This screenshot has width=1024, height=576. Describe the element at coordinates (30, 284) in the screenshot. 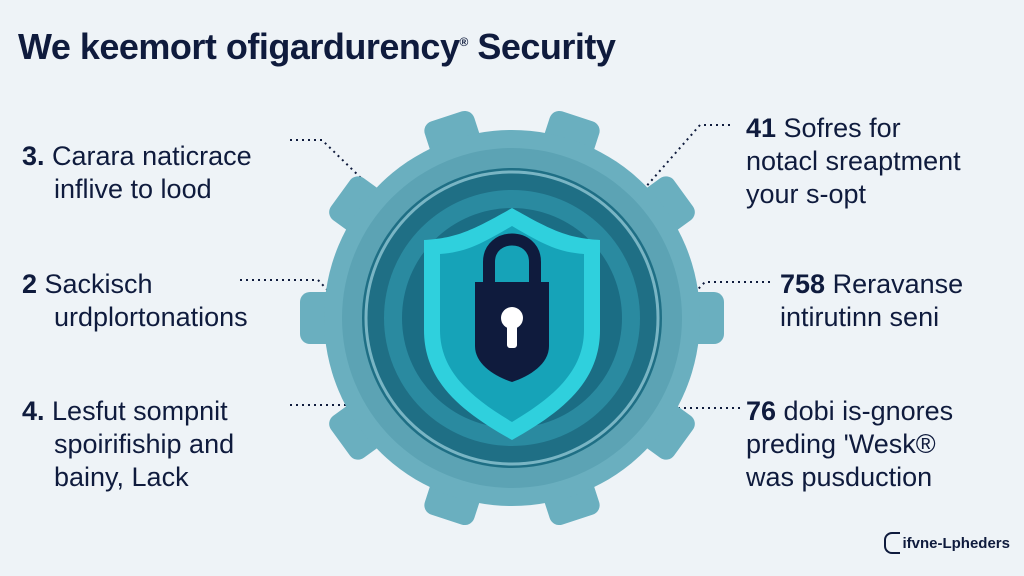

I see `item-number: 2` at that location.